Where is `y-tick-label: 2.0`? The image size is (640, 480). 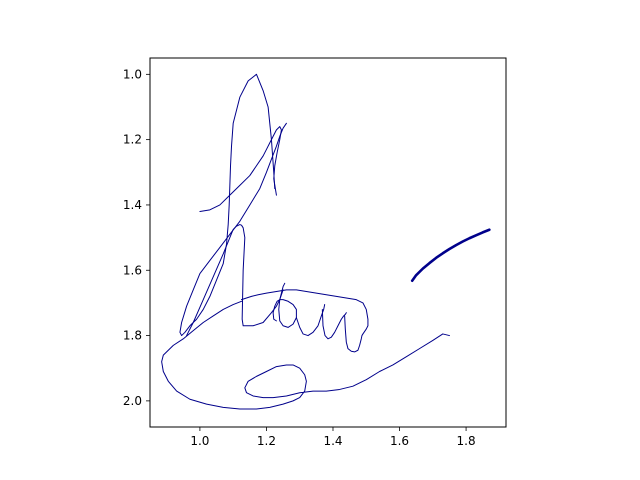
y-tick-label: 2.0 is located at coordinates (132, 401).